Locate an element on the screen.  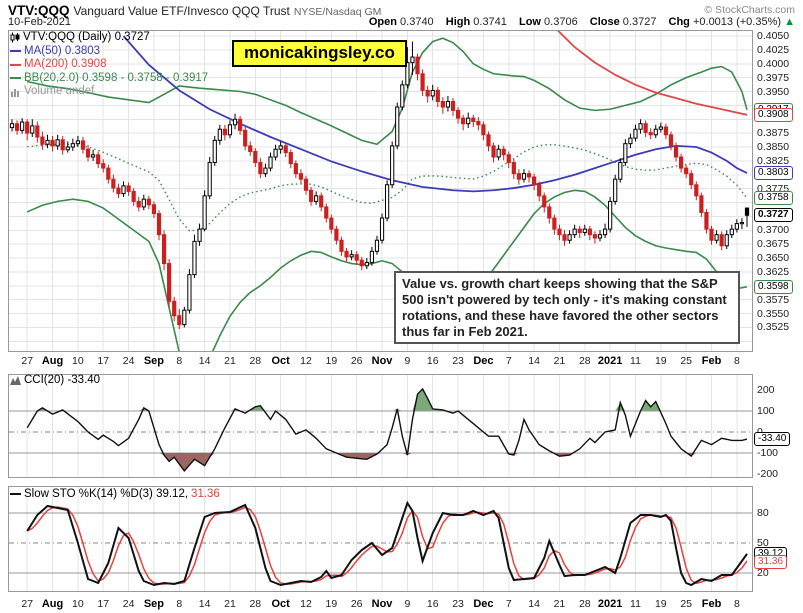
sto-axis-label: 50 is located at coordinates (763, 543).